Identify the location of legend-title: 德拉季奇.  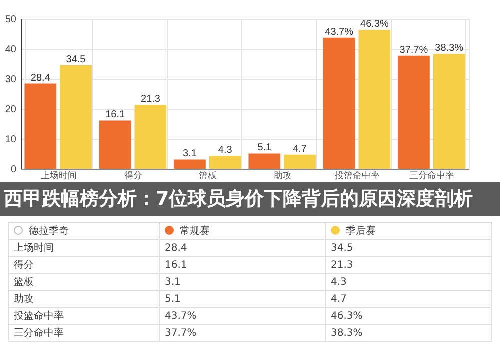
(84, 231).